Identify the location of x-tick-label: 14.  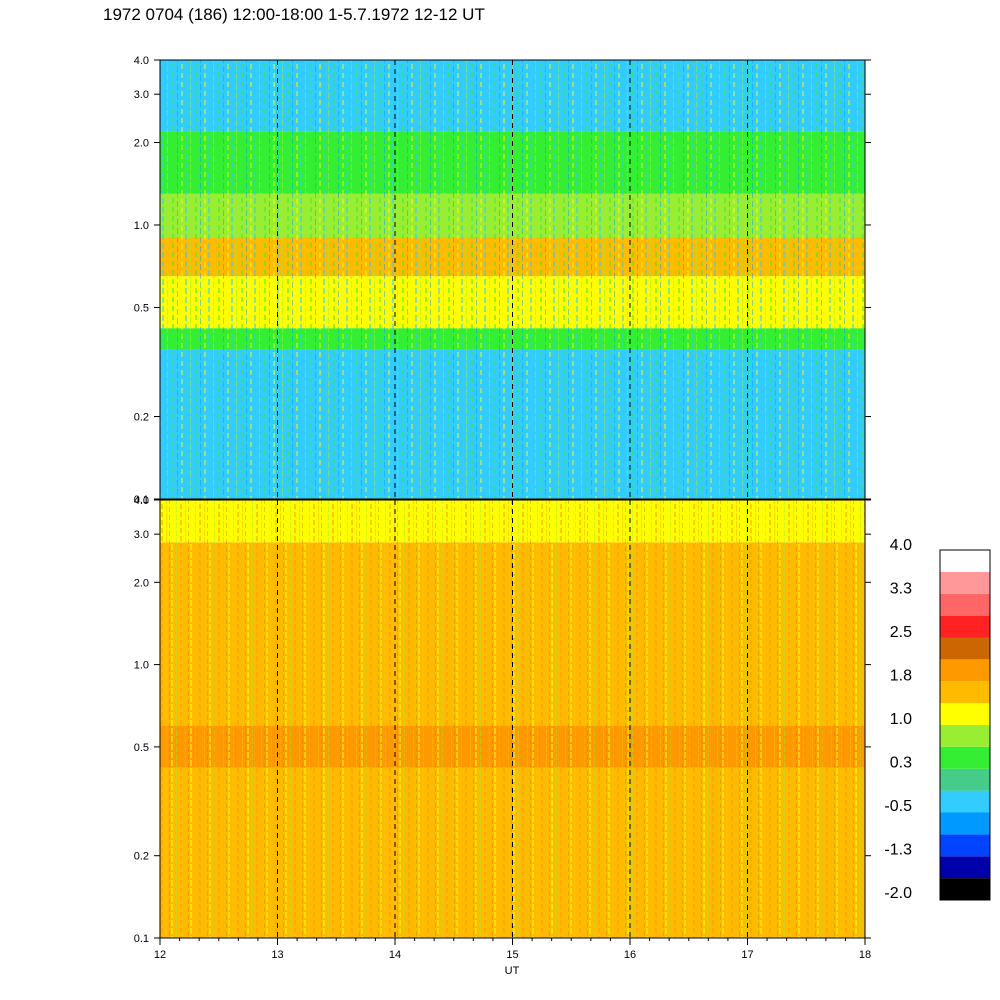
(395, 955).